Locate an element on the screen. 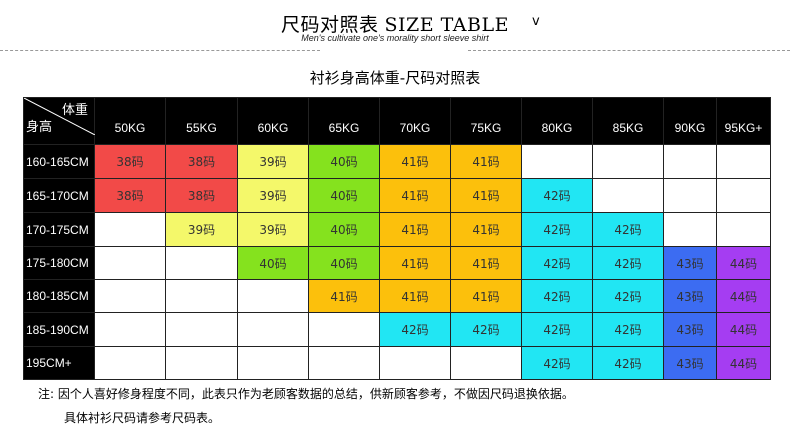 The image size is (790, 435). weight-header: 55KG is located at coordinates (201, 121).